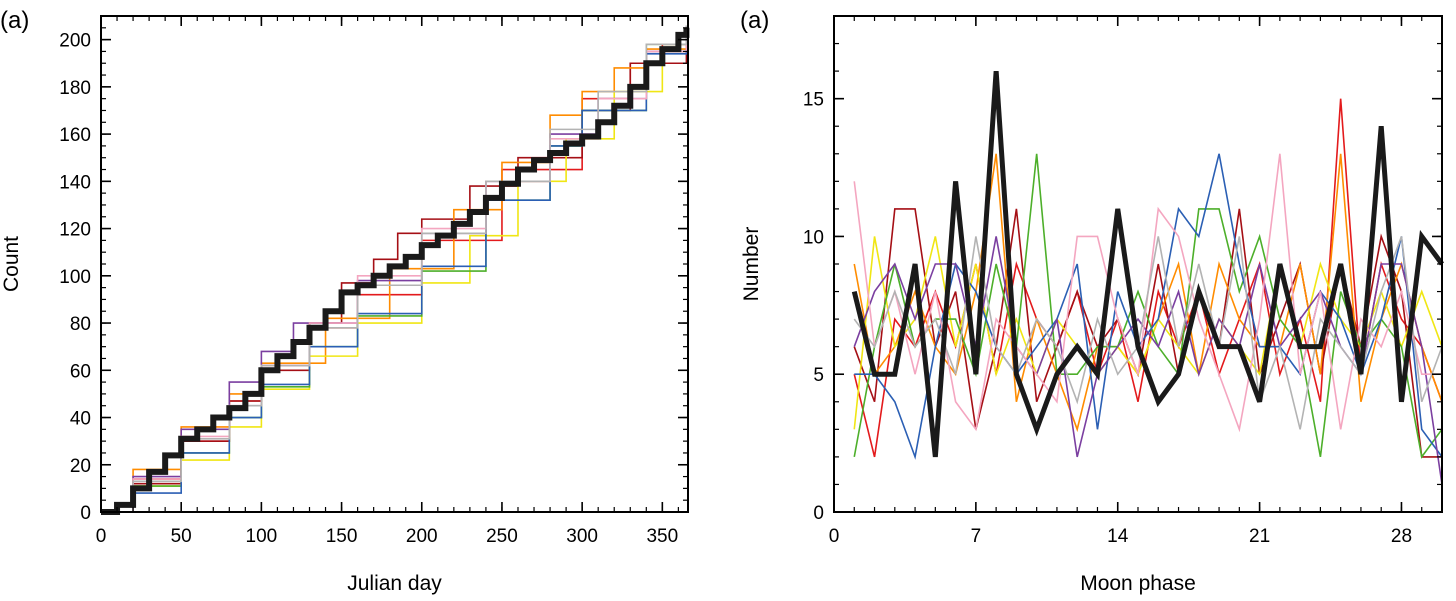 This screenshot has width=1456, height=601. I want to click on y-tick-label: 120, so click(75, 230).